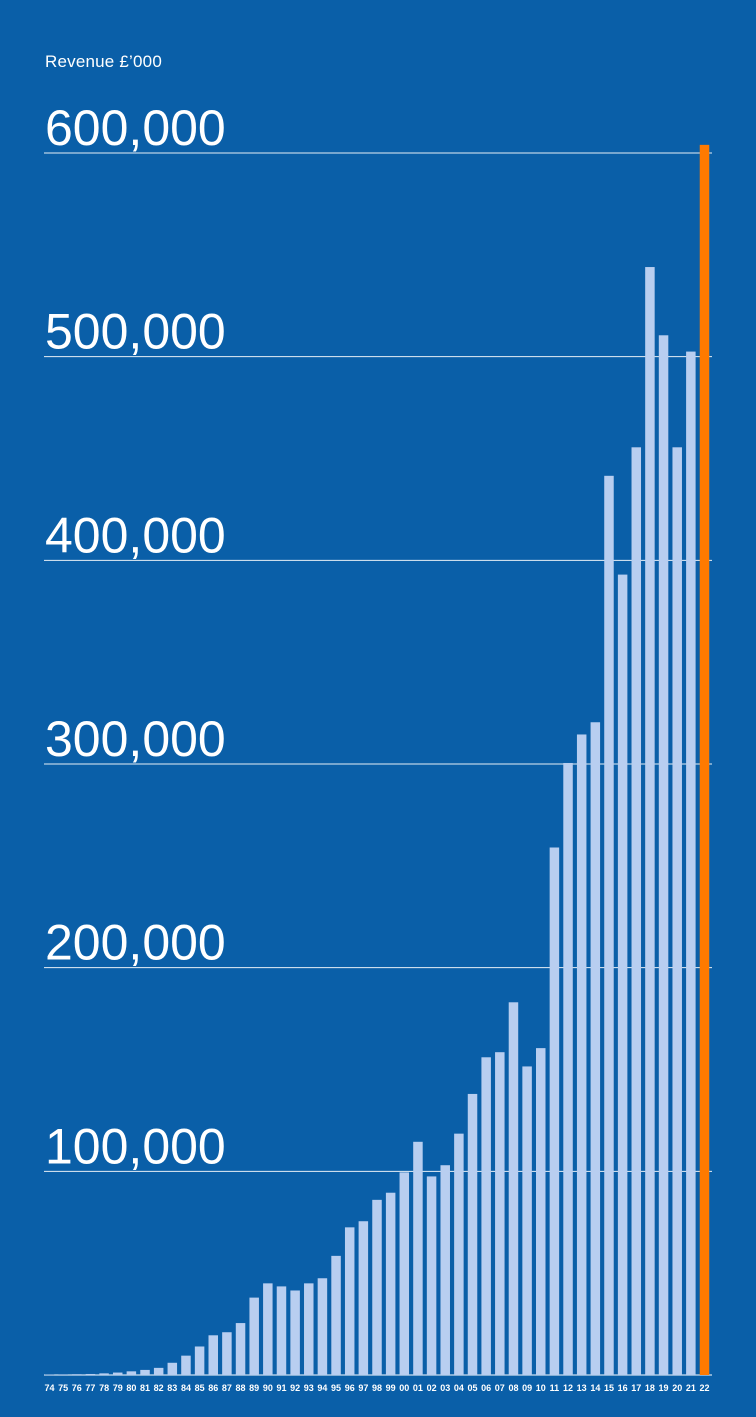 Image resolution: width=756 pixels, height=1417 pixels. Describe the element at coordinates (704, 1388) in the screenshot. I see `x-tick-label: 22` at that location.